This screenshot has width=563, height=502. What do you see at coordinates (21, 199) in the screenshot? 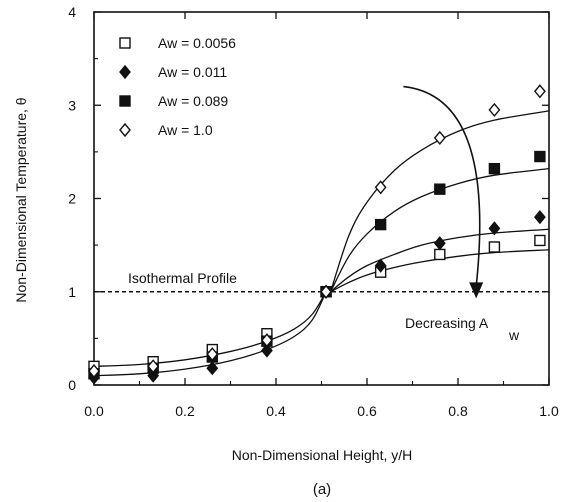
I see `y-axis-label: Non-Dimensional Temperature, θ` at bounding box center [21, 199].